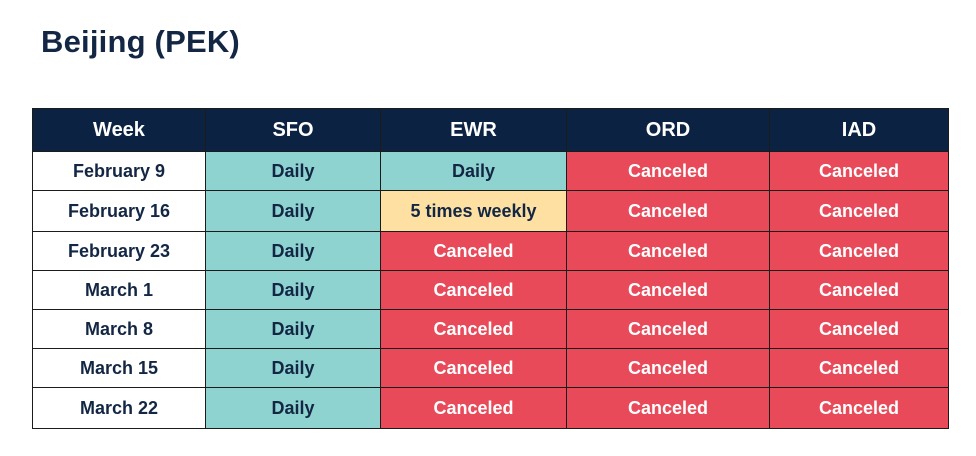  I want to click on table-row: March 8 Daily Canceled Canceled Canceled, so click(490, 329).